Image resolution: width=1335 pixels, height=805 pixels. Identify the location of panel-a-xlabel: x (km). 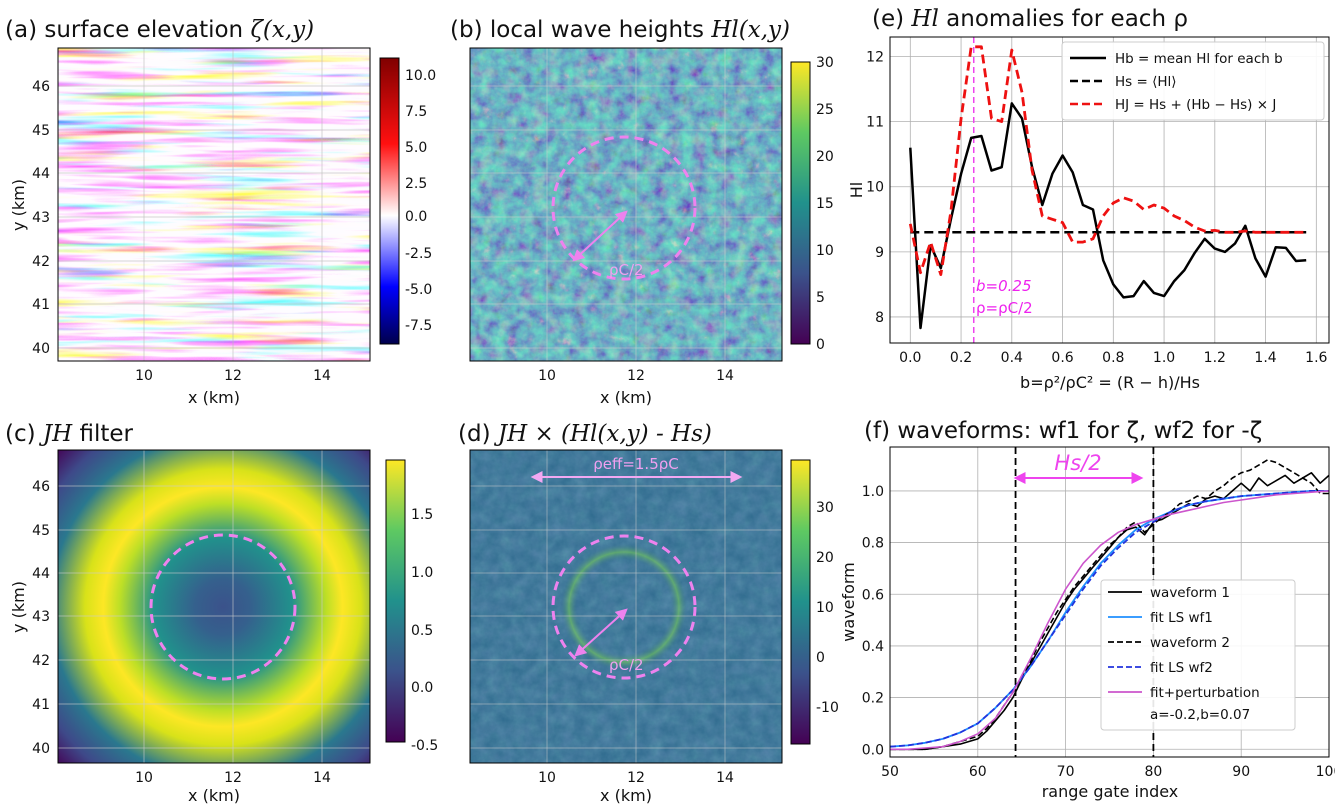
(214, 397).